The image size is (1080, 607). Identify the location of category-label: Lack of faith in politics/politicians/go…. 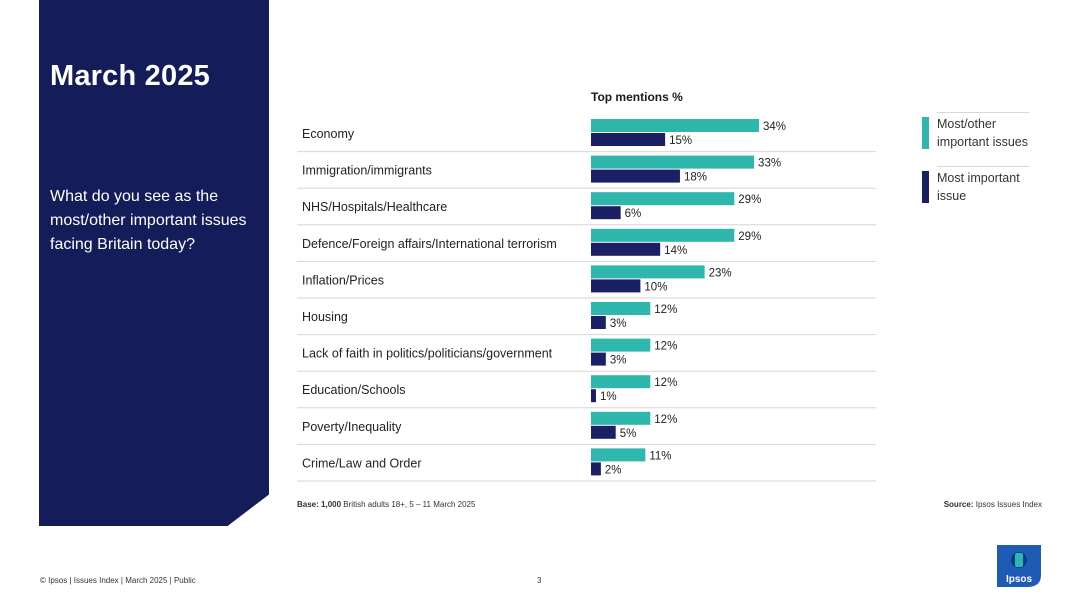
(427, 354).